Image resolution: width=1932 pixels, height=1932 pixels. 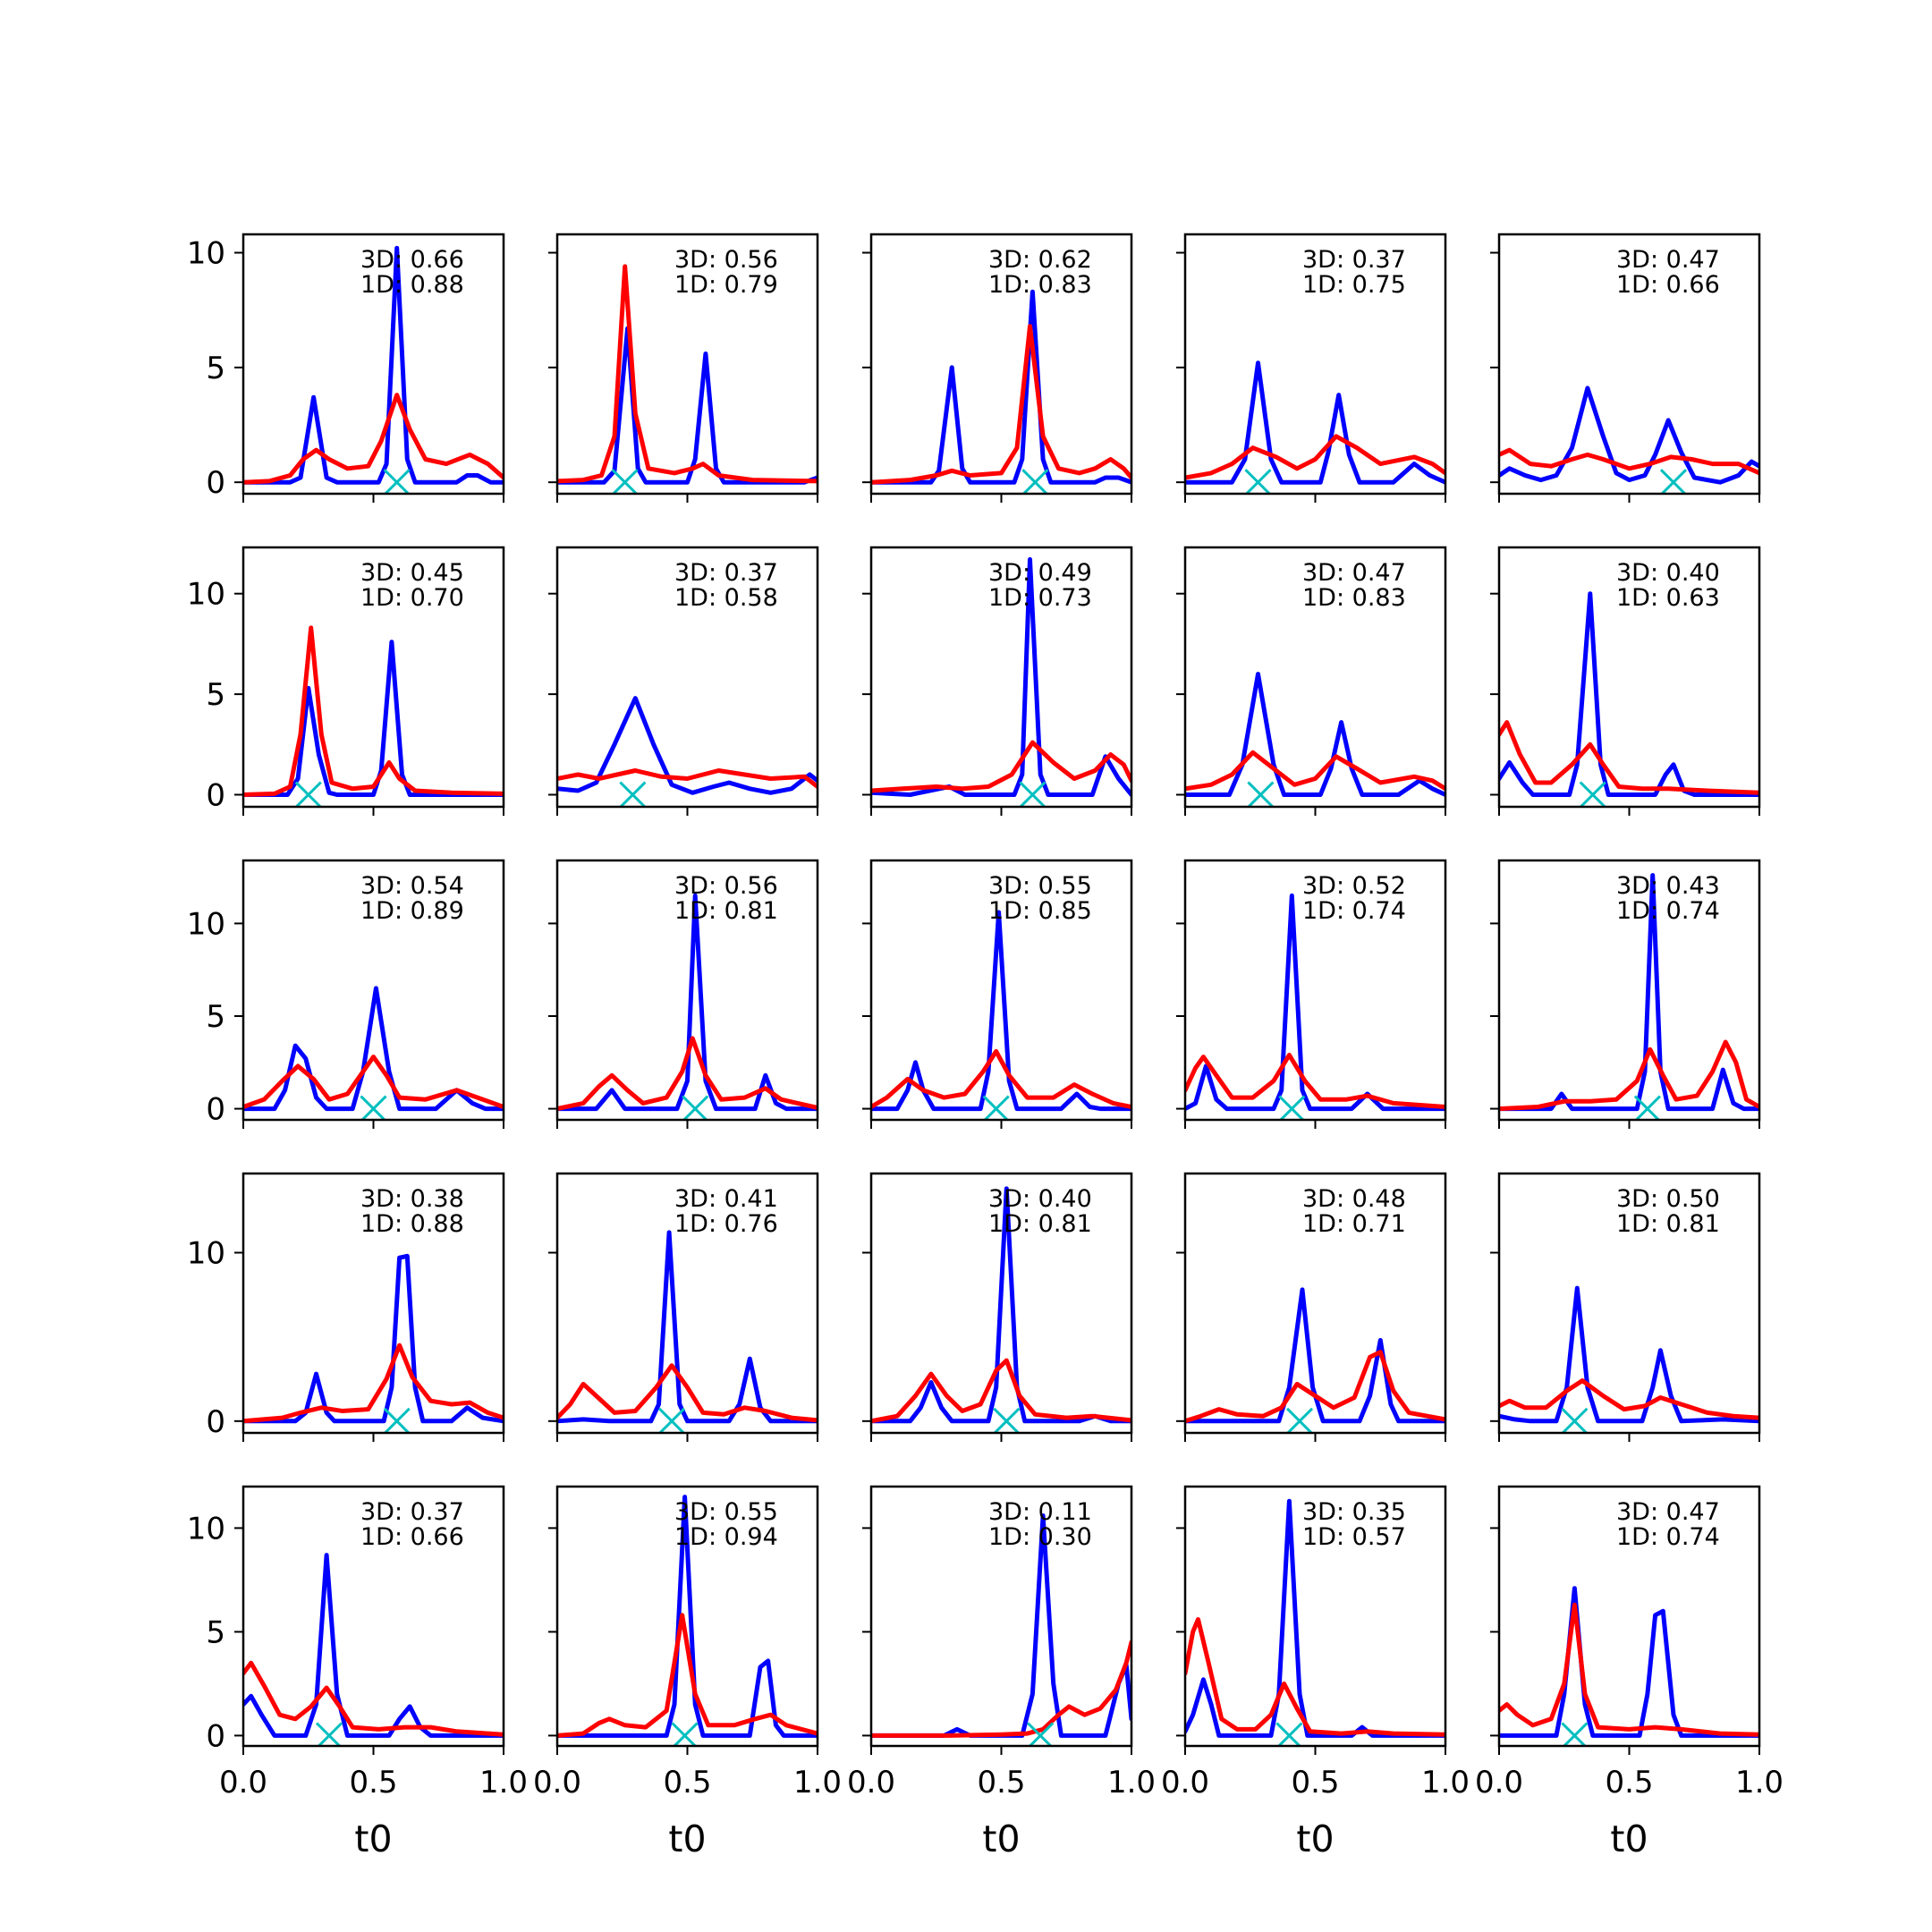 What do you see at coordinates (1040, 1537) in the screenshot?
I see `annotation-1d: 1D: 0.30` at bounding box center [1040, 1537].